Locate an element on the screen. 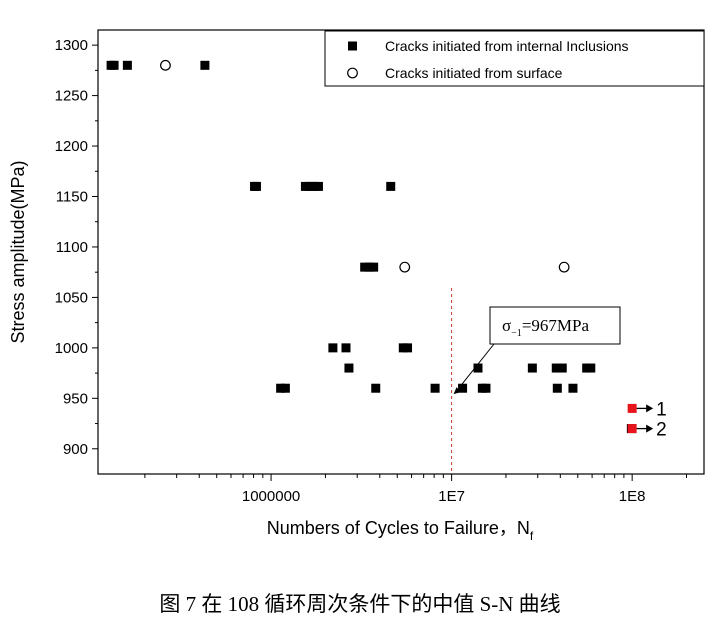 This screenshot has height=629, width=720. annotation-value: =967MPa is located at coordinates (556, 325).